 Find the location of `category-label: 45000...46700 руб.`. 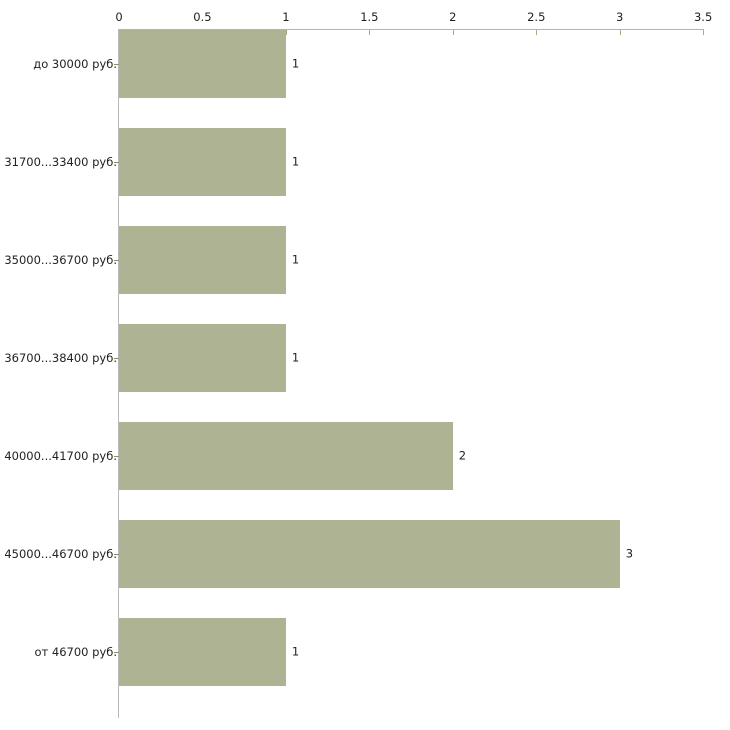

category-label: 45000...46700 руб. is located at coordinates (60, 554).